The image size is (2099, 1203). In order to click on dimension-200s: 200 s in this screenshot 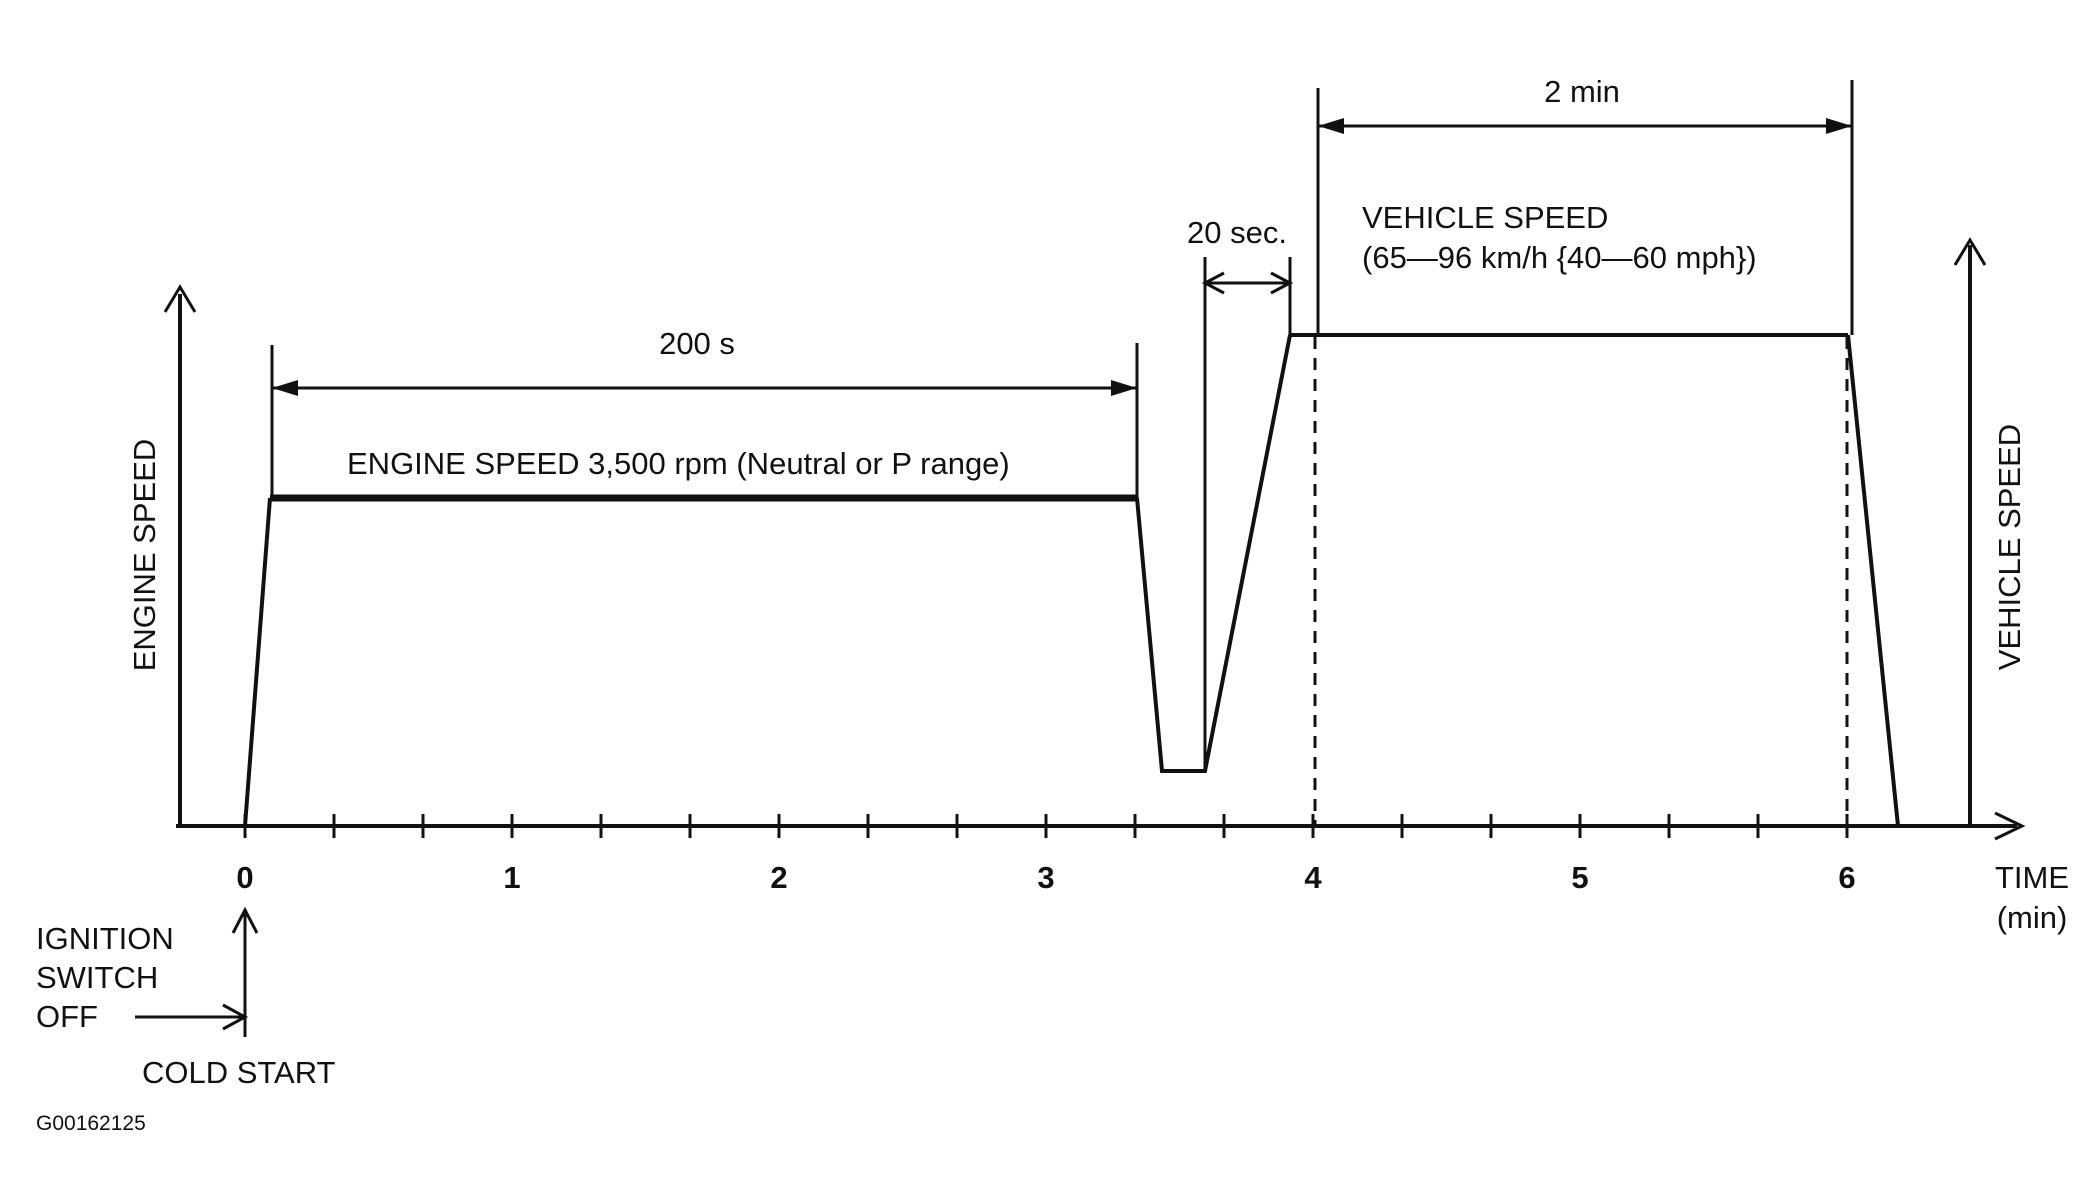, I will do `click(704, 412)`.